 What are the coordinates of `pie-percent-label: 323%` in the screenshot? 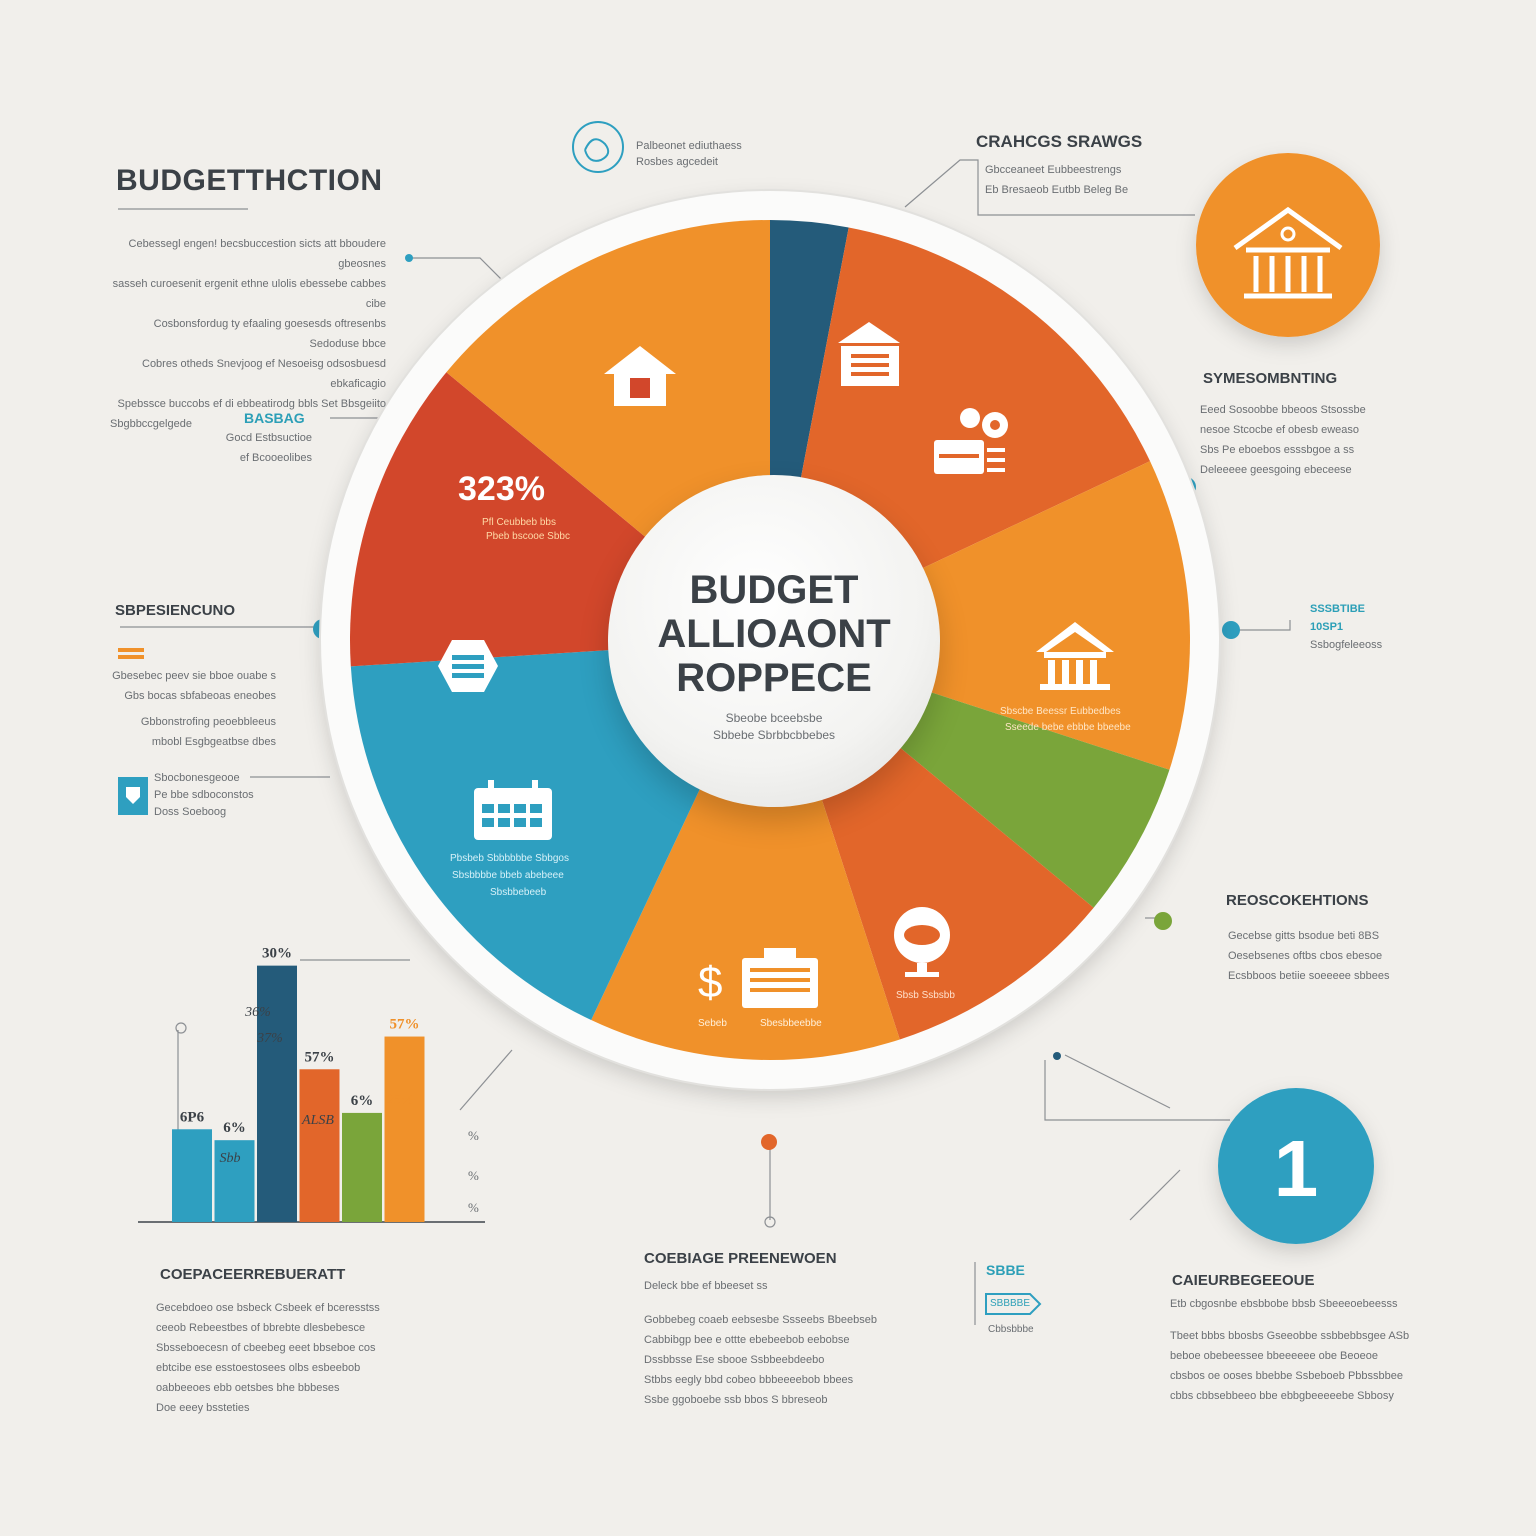 It's located at (501, 489).